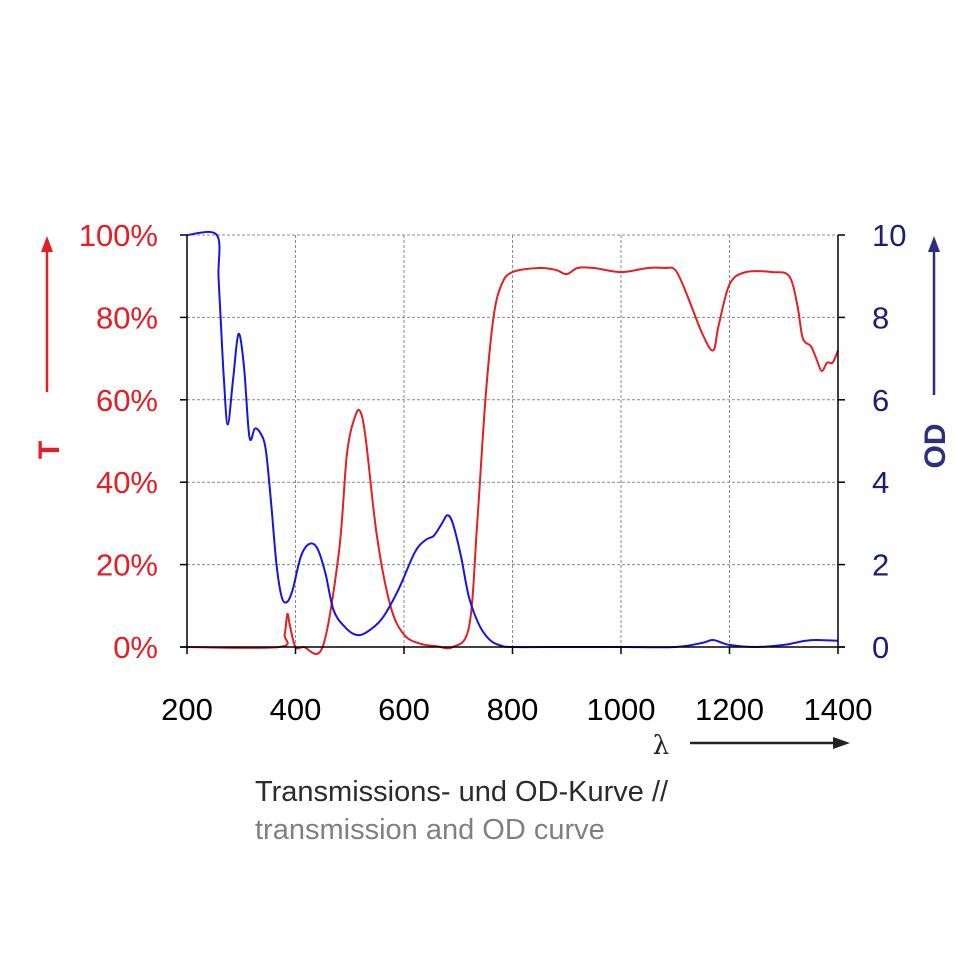  Describe the element at coordinates (935, 446) in the screenshot. I see `right-axis-label: OD` at that location.